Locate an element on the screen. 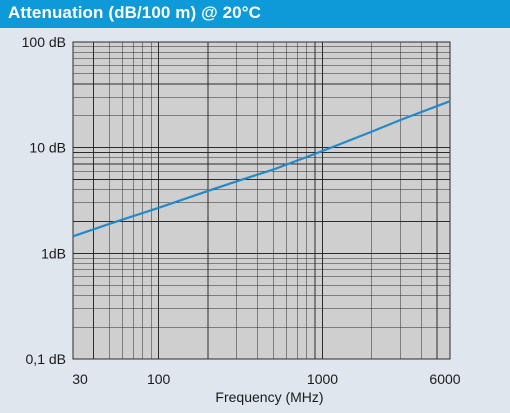  chart-title: Attenuation (dB/100 m) @ 20°C is located at coordinates (134, 12).